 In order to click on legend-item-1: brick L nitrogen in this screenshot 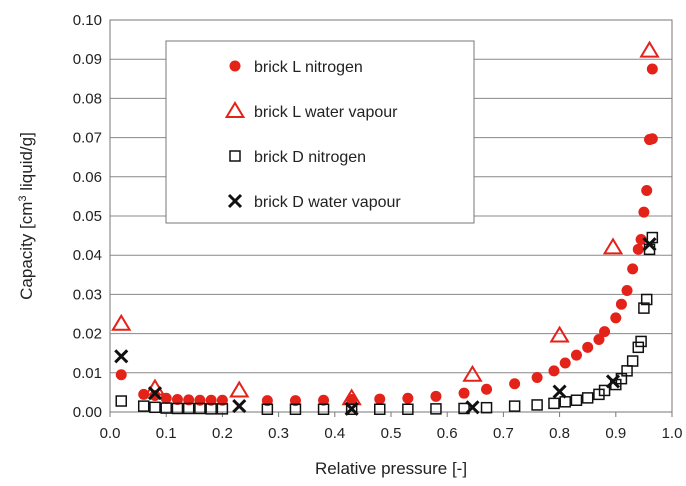, I will do `click(296, 67)`.